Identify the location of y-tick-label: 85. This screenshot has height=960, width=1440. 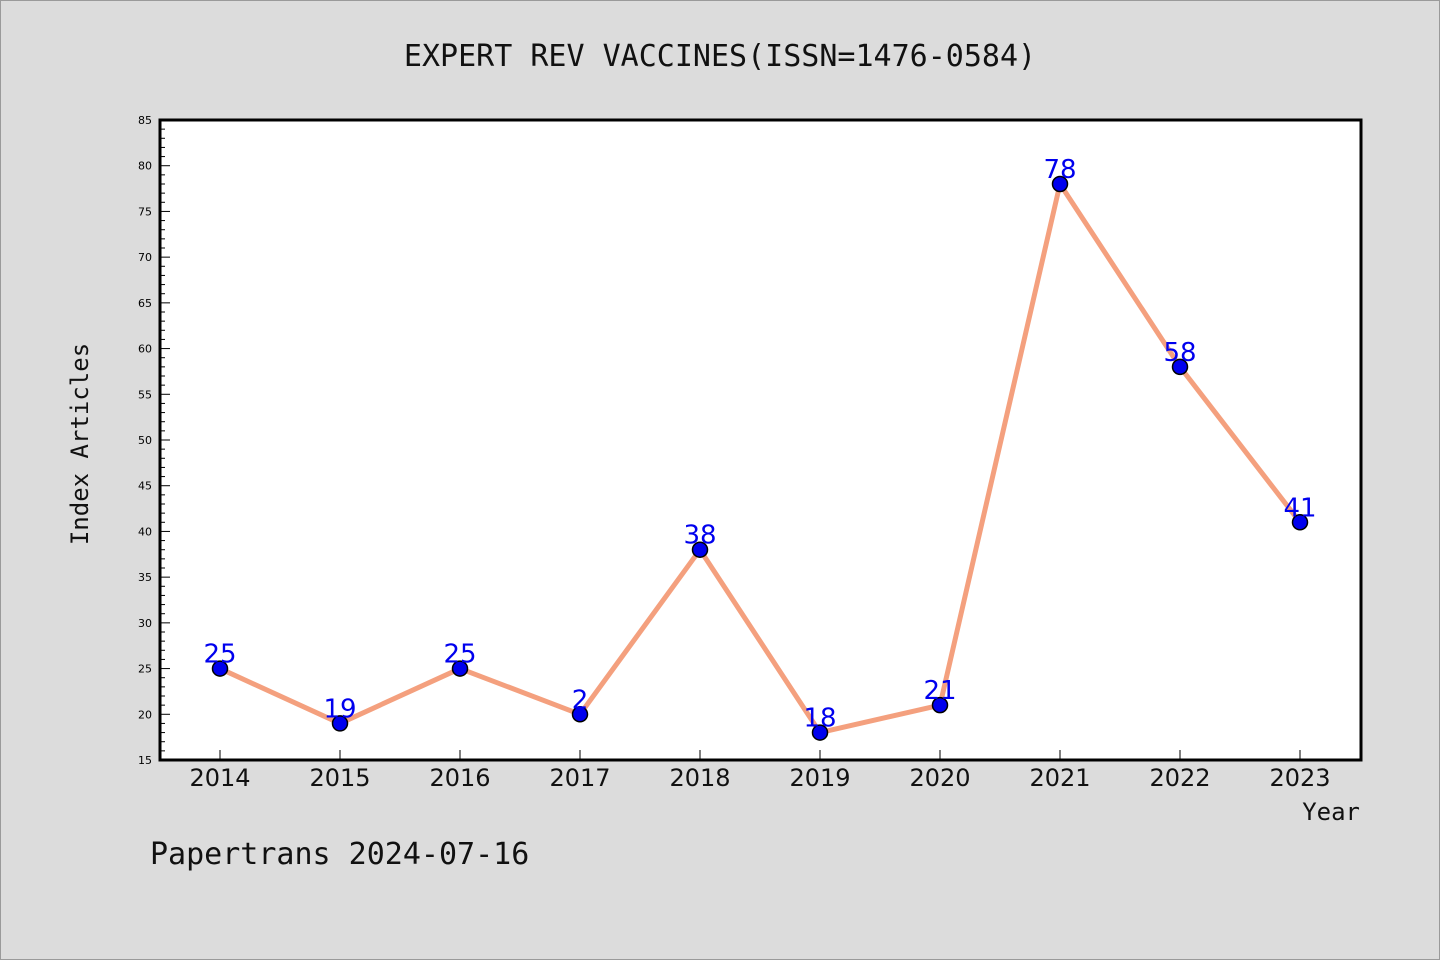
(145, 120).